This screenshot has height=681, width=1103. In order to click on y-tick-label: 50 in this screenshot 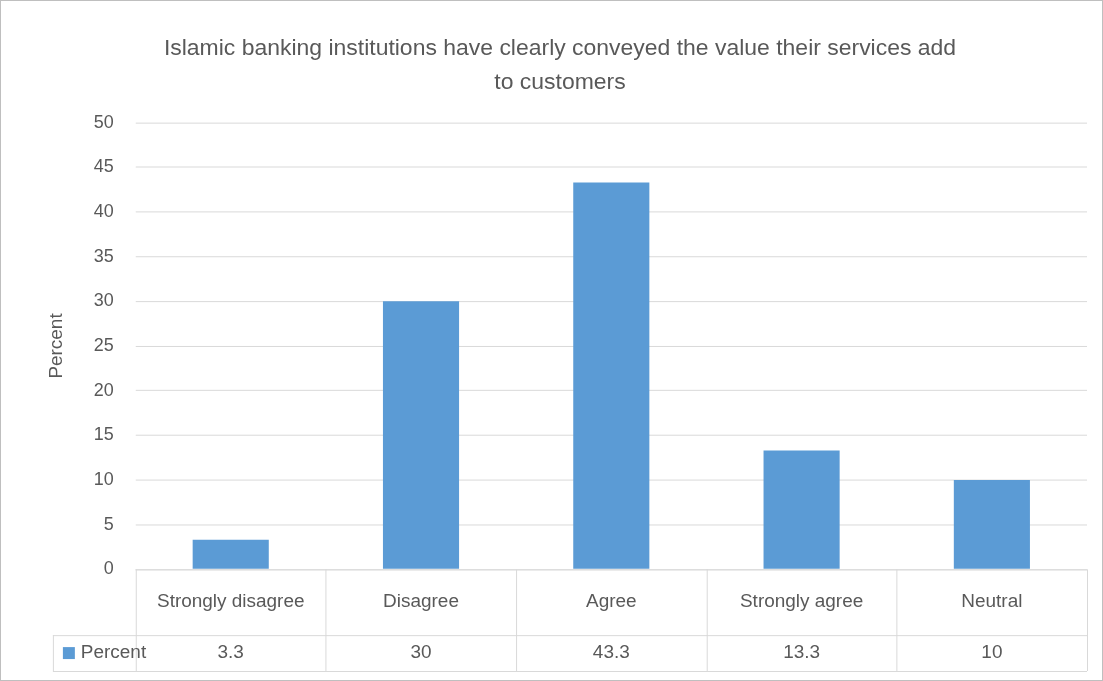, I will do `click(103, 121)`.